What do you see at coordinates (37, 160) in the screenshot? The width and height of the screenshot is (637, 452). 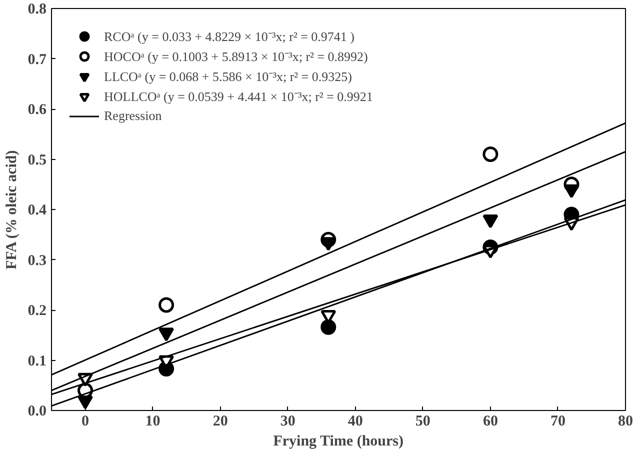 I see `y-tick-label: 0.5` at bounding box center [37, 160].